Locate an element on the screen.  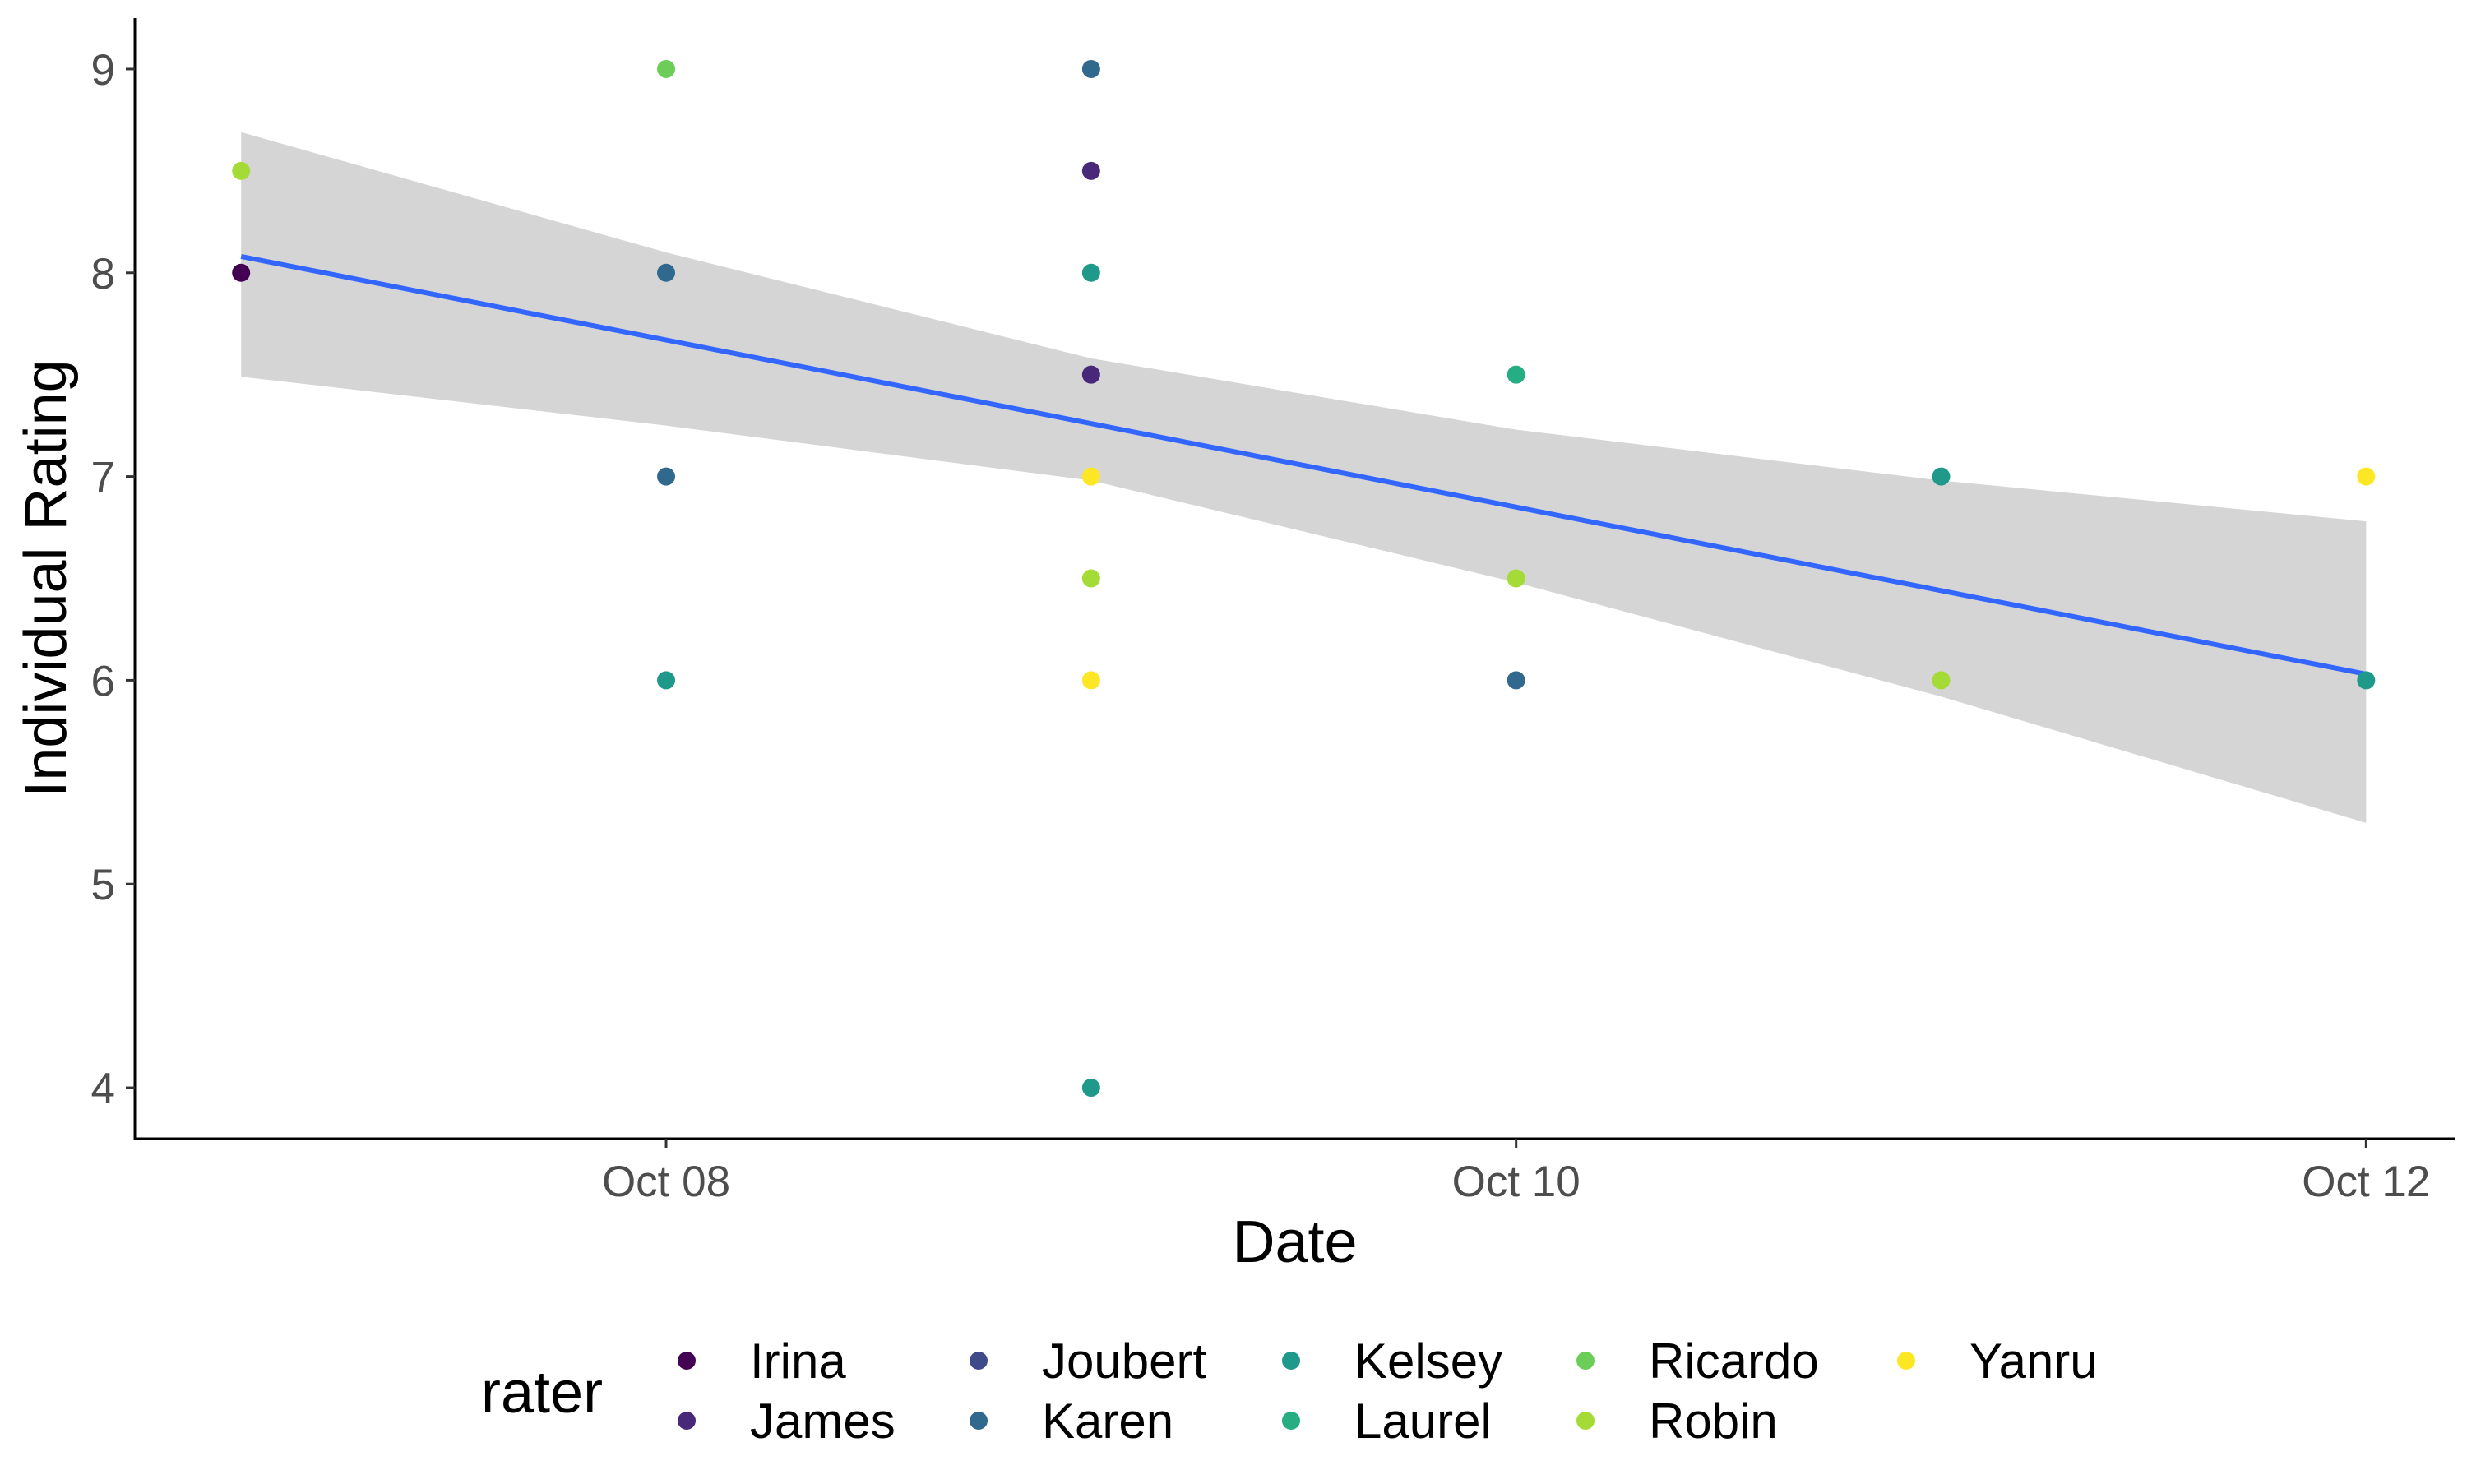
legend-key-ricardo is located at coordinates (1585, 1361).